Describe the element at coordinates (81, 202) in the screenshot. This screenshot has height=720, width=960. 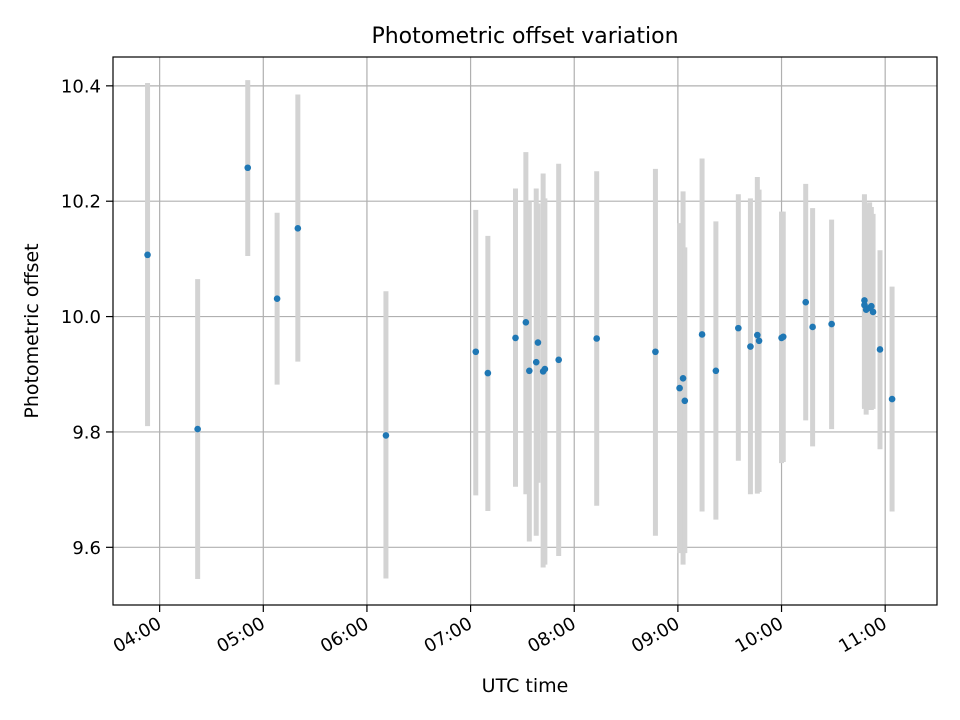
I see `y-tick-label: 10.2` at that location.